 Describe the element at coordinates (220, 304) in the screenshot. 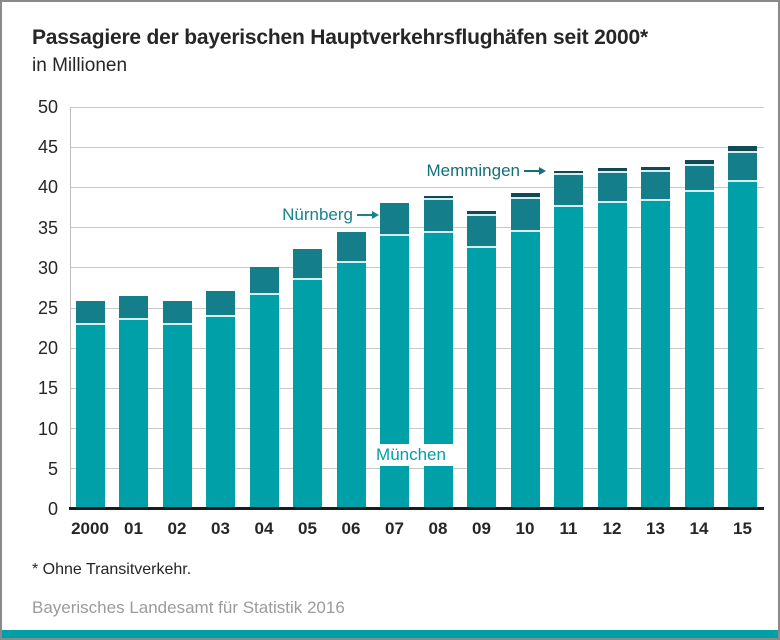

I see `bar-segment-nürnberg-03` at that location.